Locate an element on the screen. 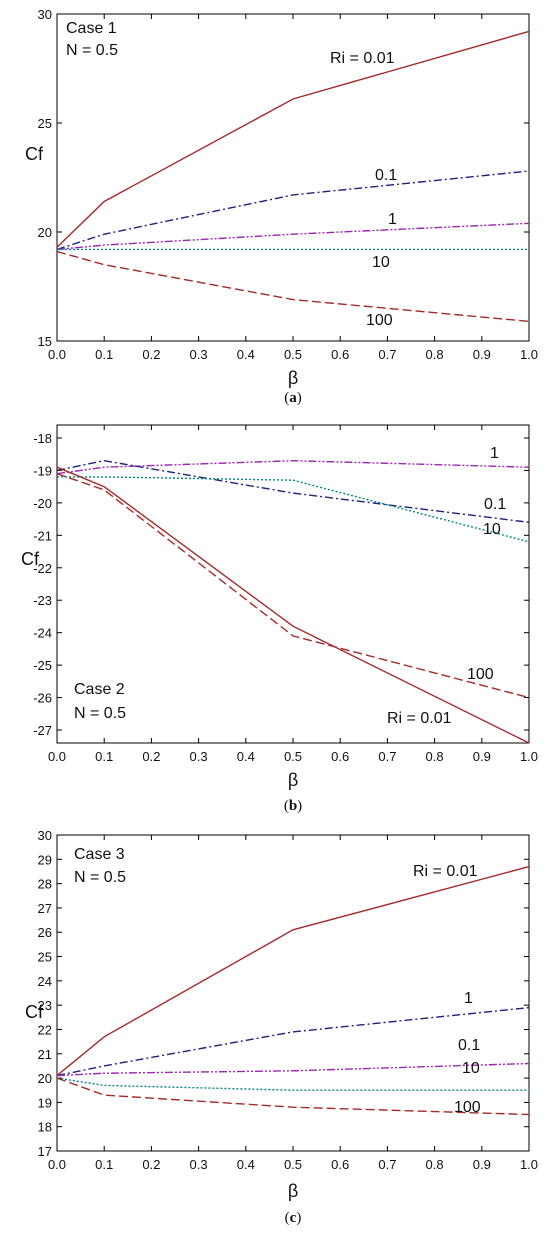  y-tick-label: -22 is located at coordinates (42, 568).